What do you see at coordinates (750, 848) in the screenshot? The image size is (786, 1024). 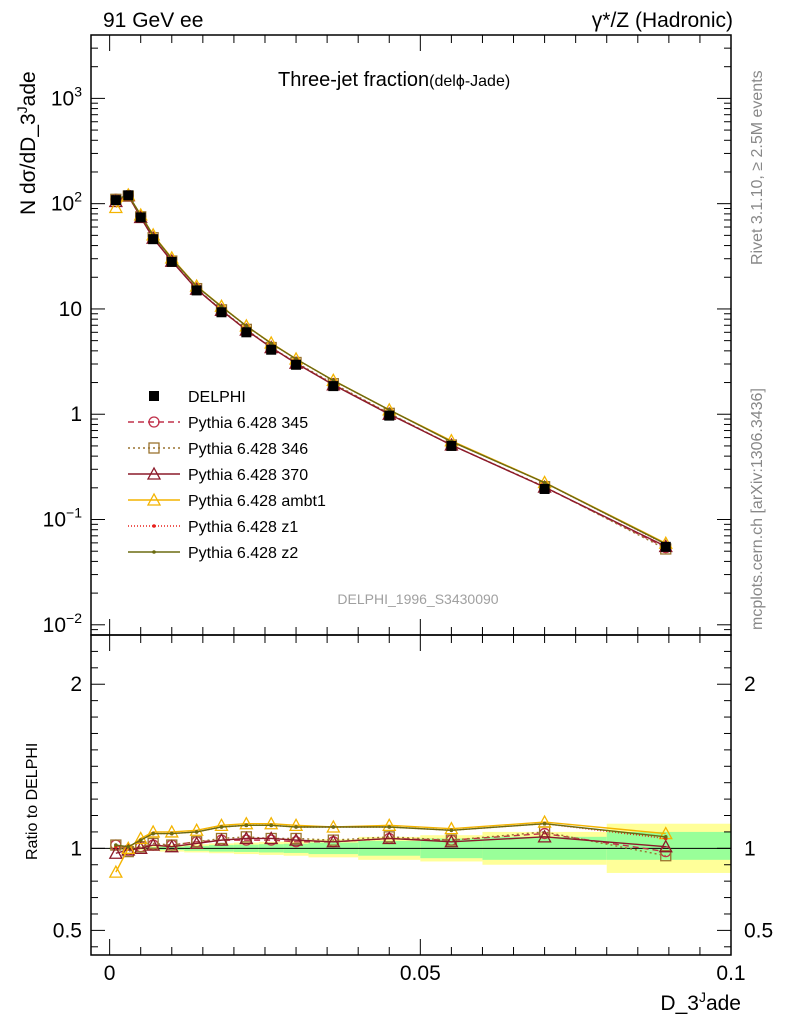 I see `ratio-y-tick-label-right: 1` at bounding box center [750, 848].